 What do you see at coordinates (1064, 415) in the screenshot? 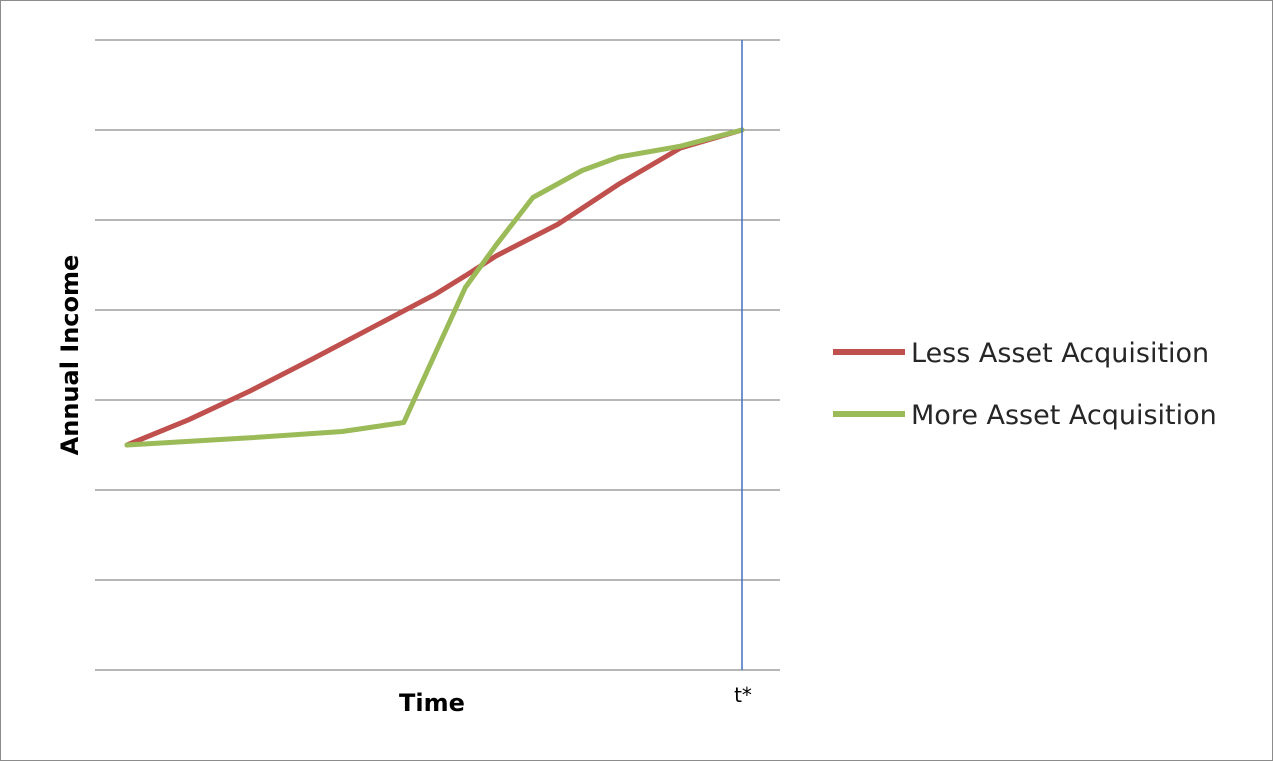
I see `legend-label-more: More Asset Acquisition` at bounding box center [1064, 415].